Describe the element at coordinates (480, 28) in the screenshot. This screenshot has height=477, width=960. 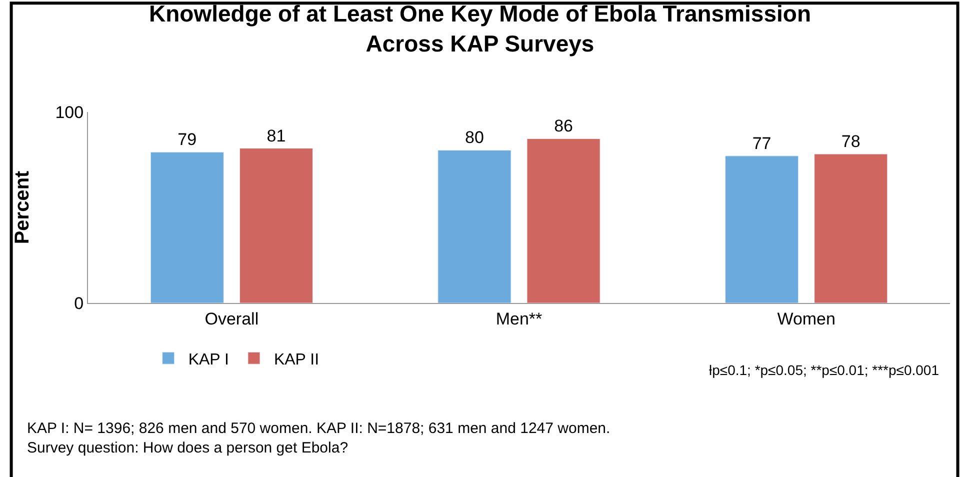
I see `chart-title: Knowledge of at Least One Key Mode of Ebola Transmission Across KAP Surveys` at that location.